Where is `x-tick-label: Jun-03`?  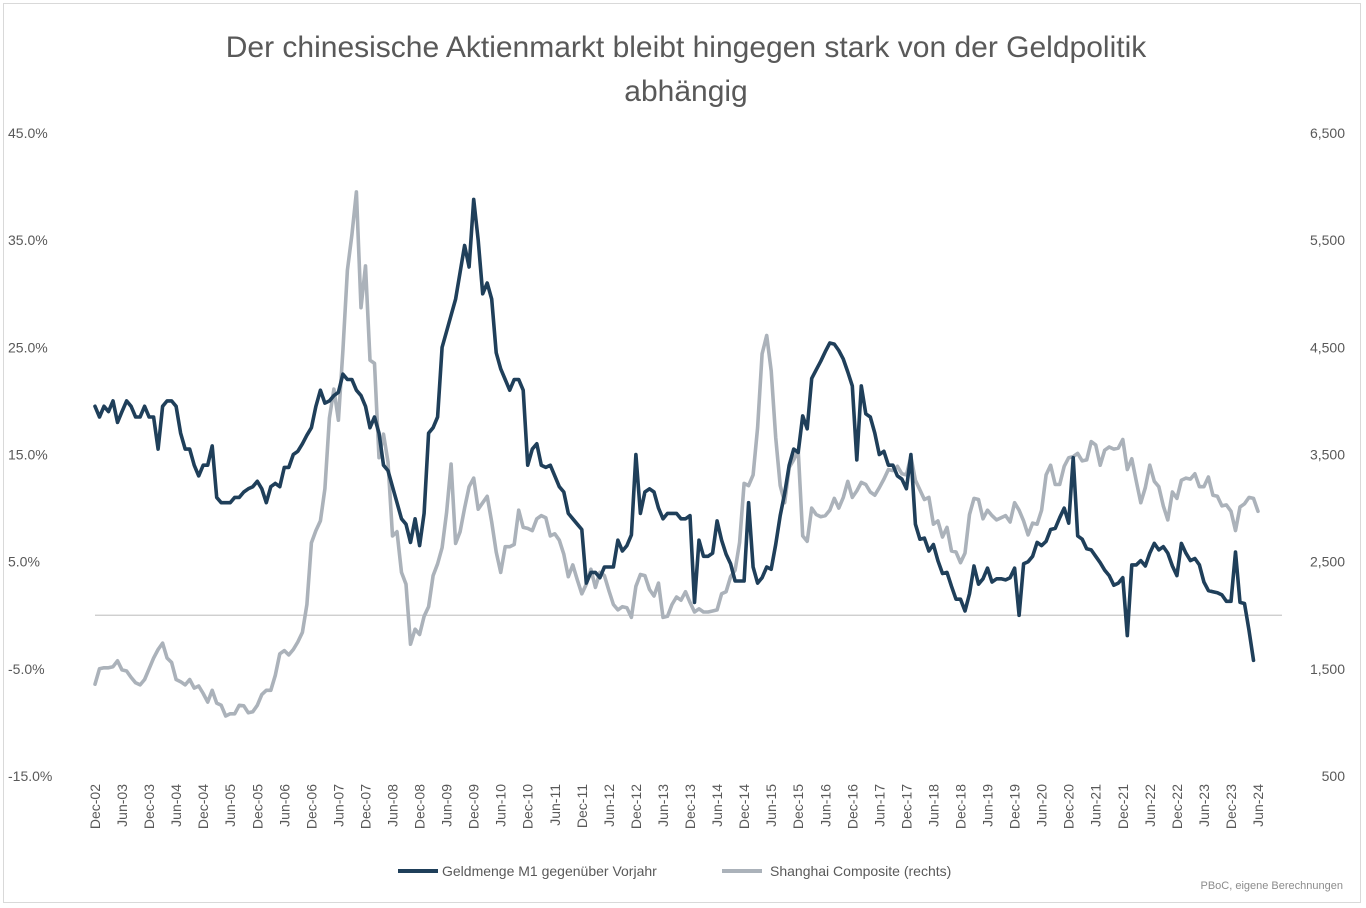
x-tick-label: Jun-03 is located at coordinates (122, 805).